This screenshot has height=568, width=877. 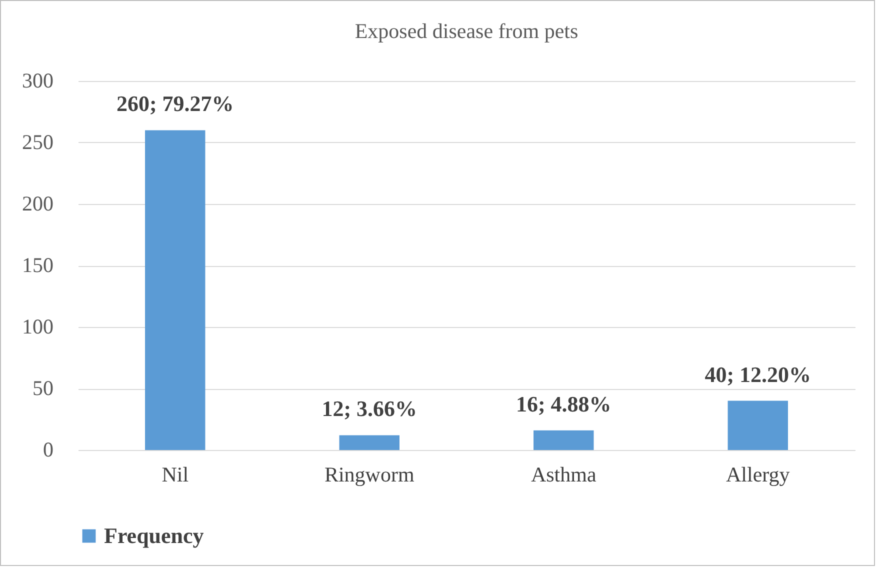 What do you see at coordinates (175, 103) in the screenshot?
I see `data-label: 260; 79.27%` at bounding box center [175, 103].